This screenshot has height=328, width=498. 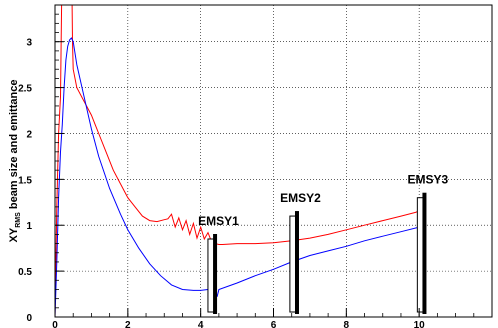 I want to click on x-tick-label: 4, so click(x=201, y=324).